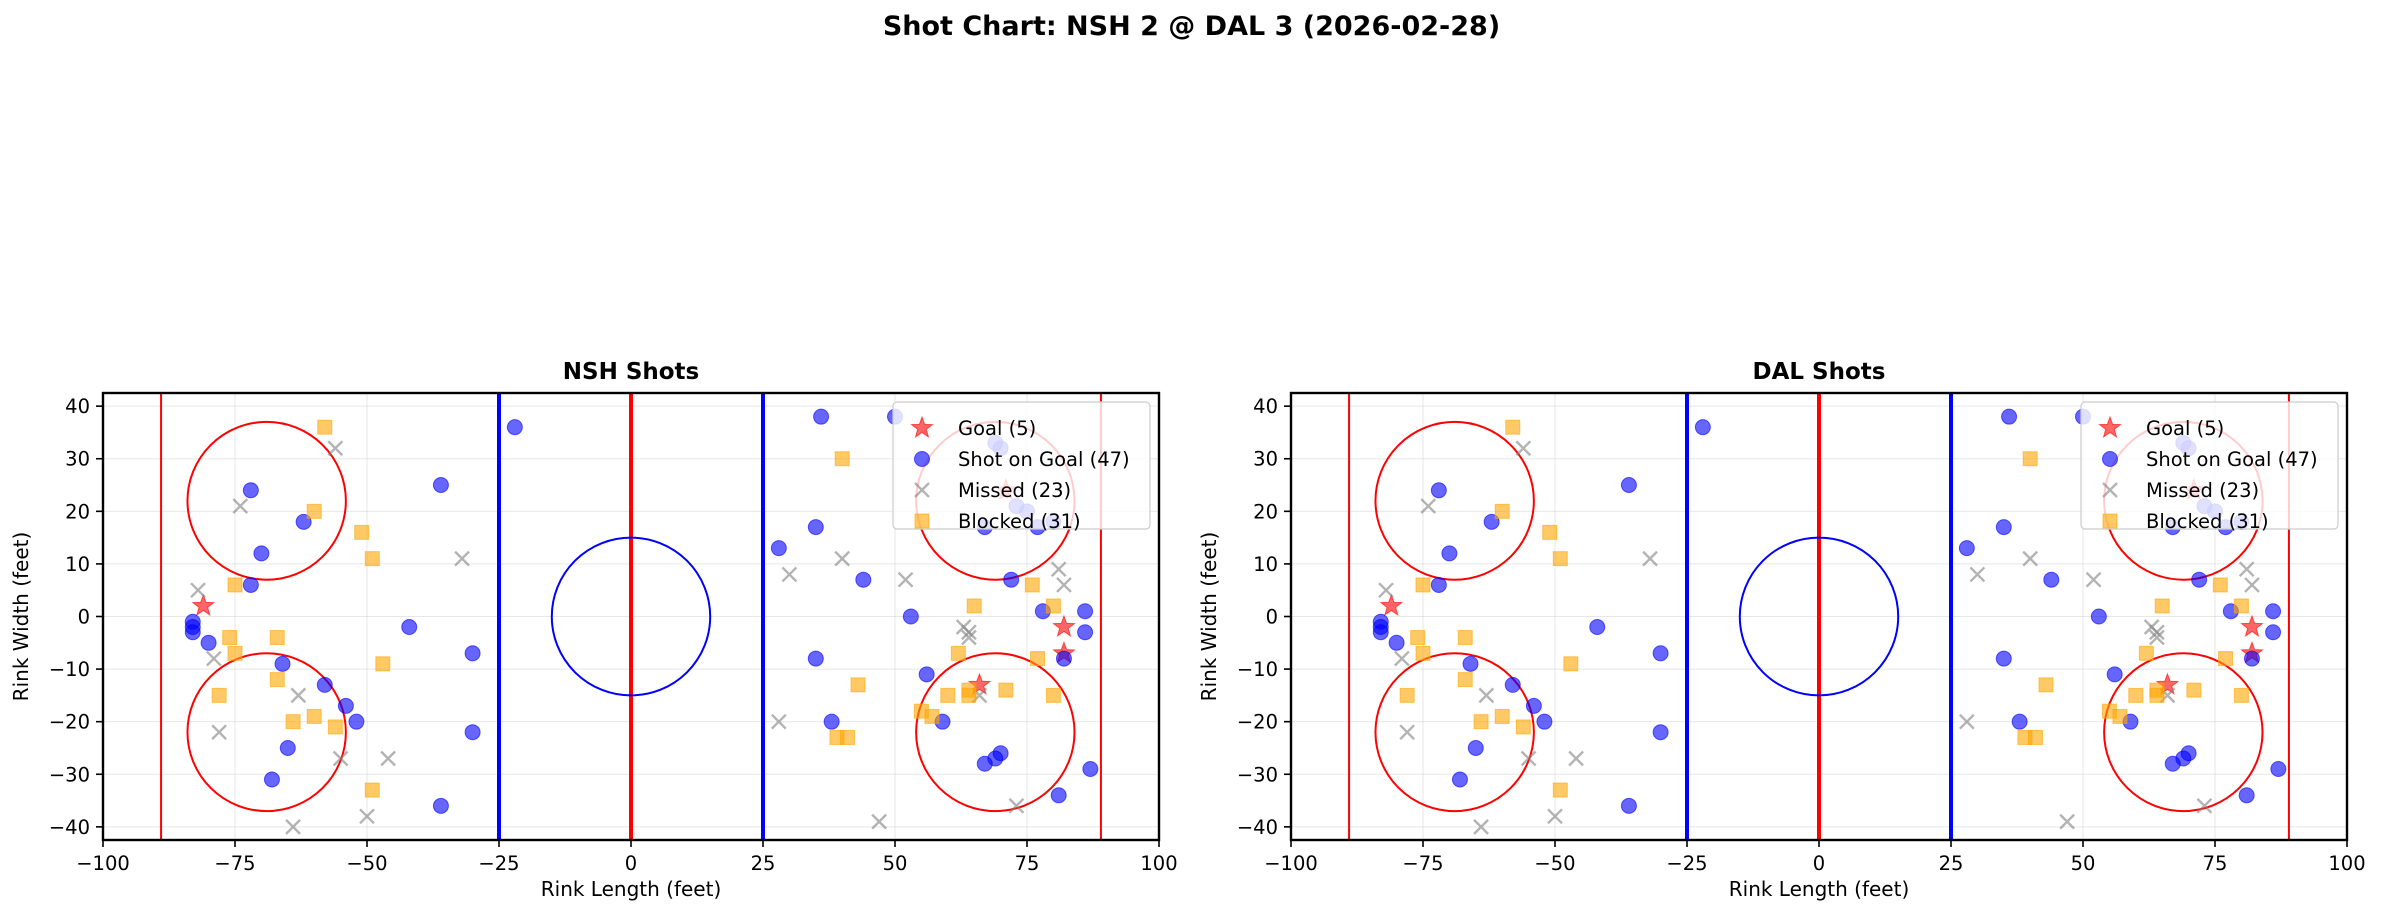 The width and height of the screenshot is (2383, 919). Describe the element at coordinates (1422, 863) in the screenshot. I see `x-tick-label: −75` at that location.